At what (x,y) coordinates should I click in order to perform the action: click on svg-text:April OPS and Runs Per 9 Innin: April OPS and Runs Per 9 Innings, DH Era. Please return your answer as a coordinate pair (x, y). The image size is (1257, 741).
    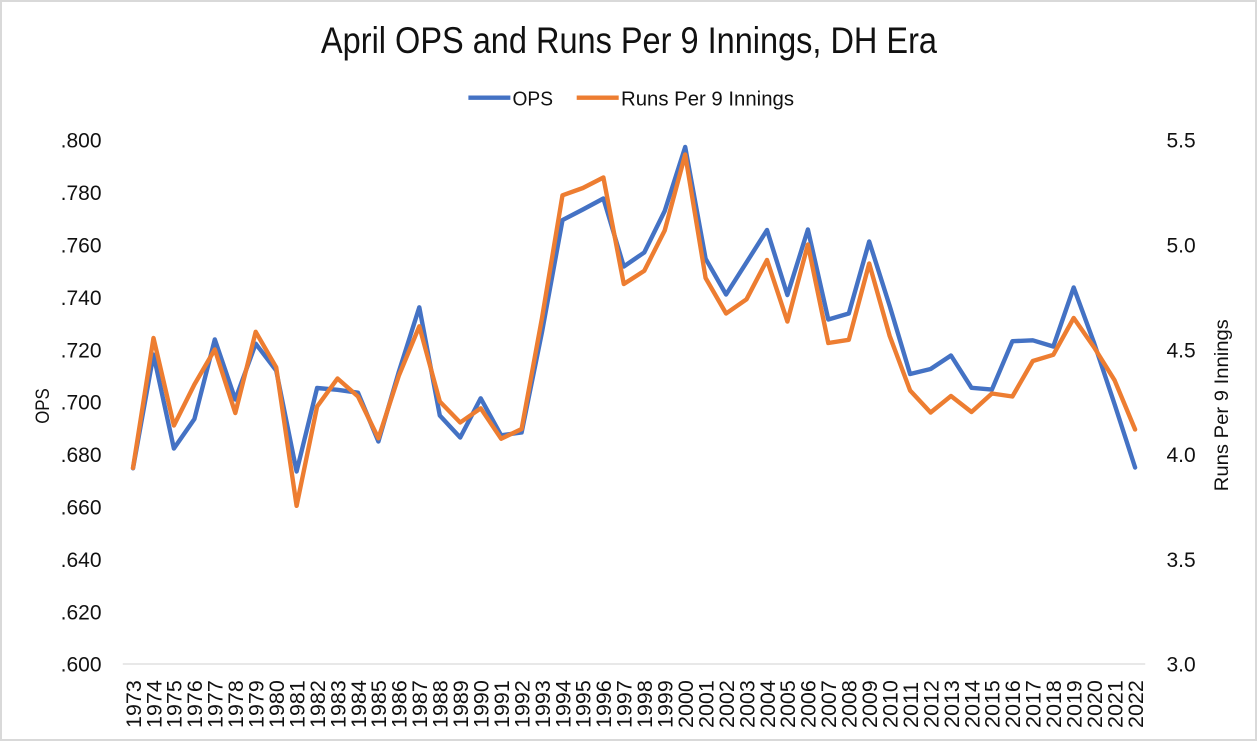
    Looking at the image, I should click on (629, 40).